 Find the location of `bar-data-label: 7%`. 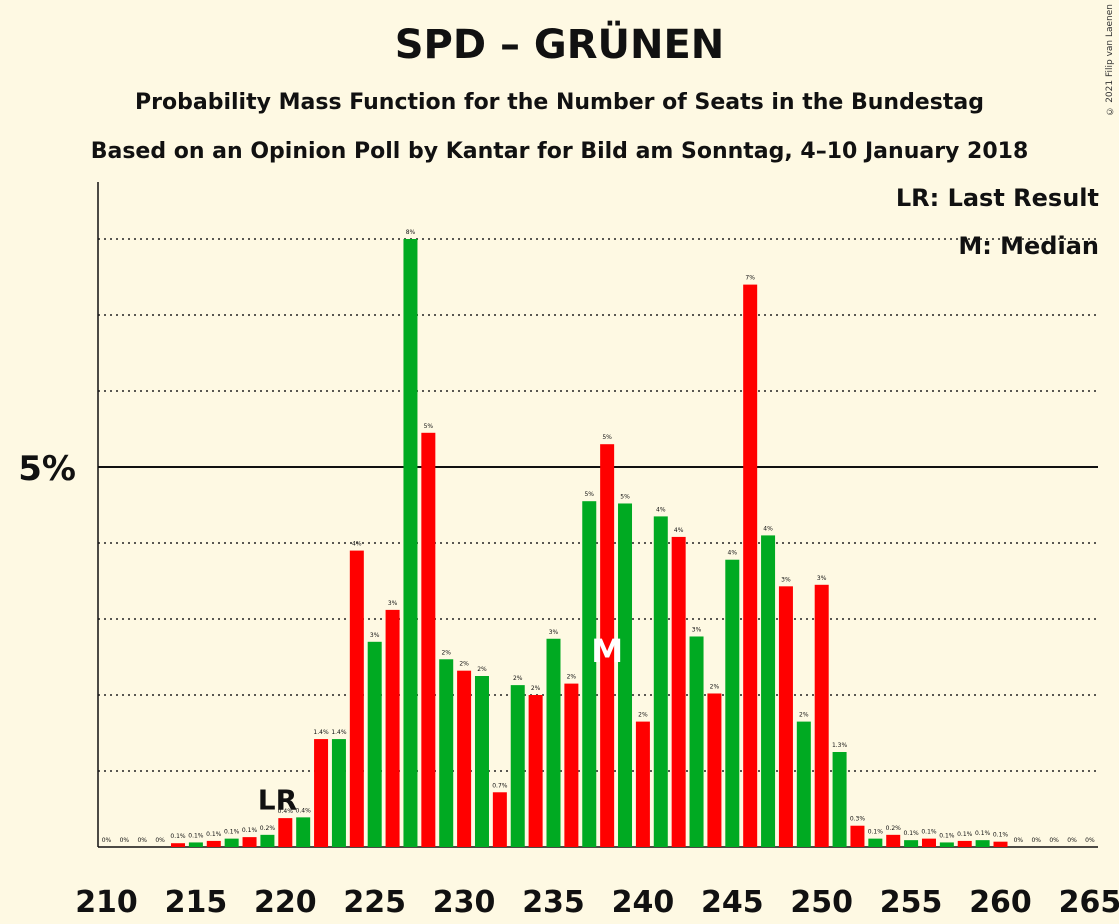

bar-data-label: 7% is located at coordinates (750, 278).